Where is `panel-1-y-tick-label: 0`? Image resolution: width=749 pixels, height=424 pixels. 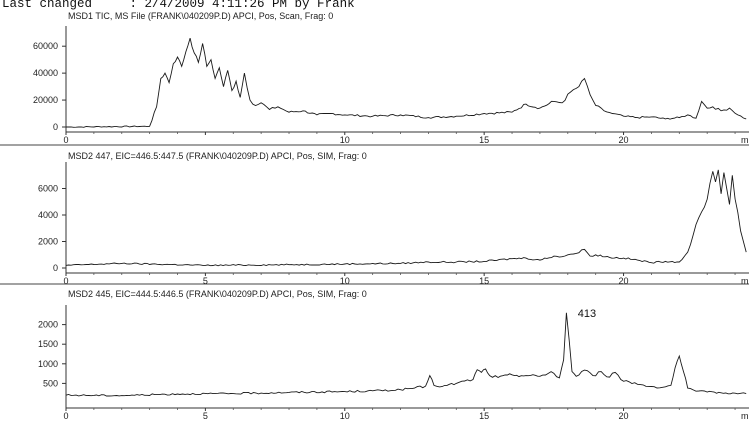
panel-1-y-tick-label: 0 is located at coordinates (55, 127).